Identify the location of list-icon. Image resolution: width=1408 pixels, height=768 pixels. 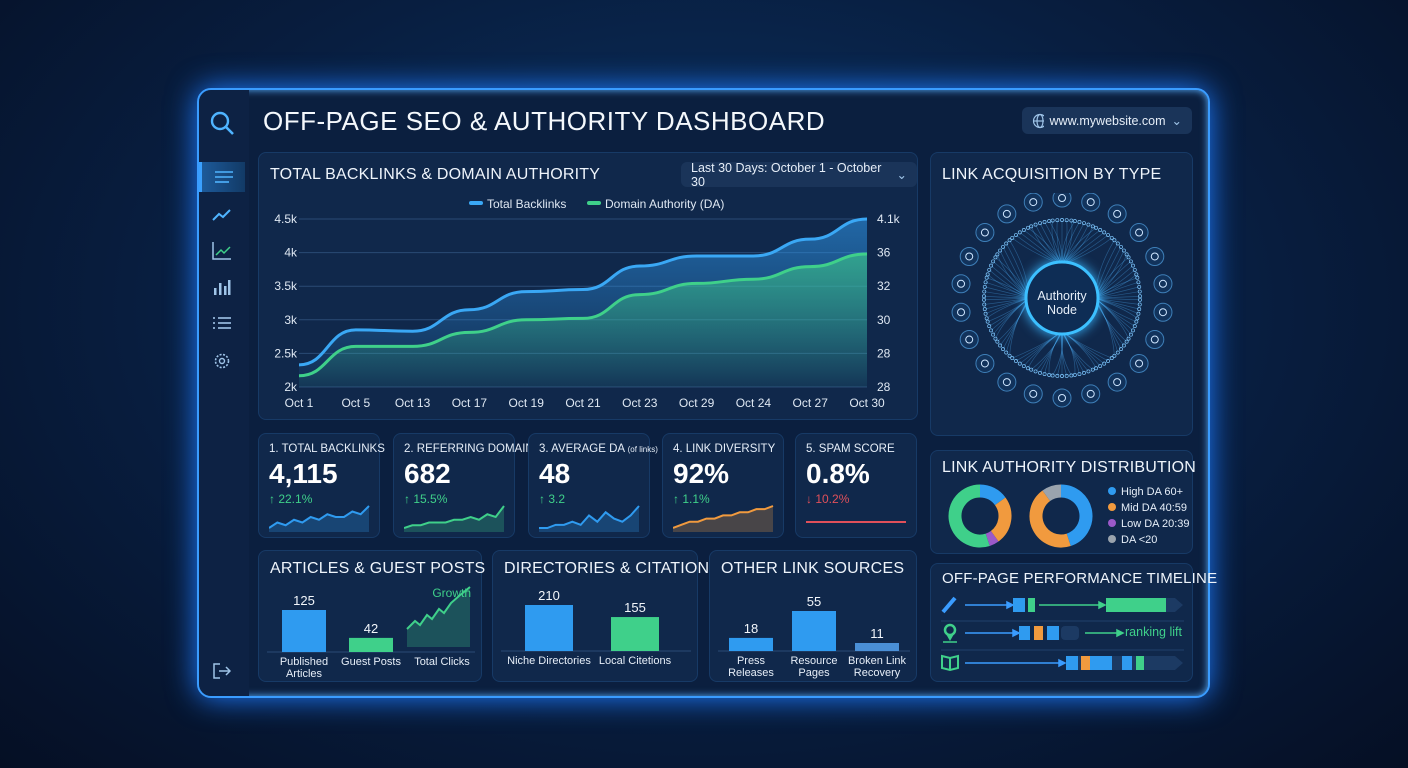
(222, 323).